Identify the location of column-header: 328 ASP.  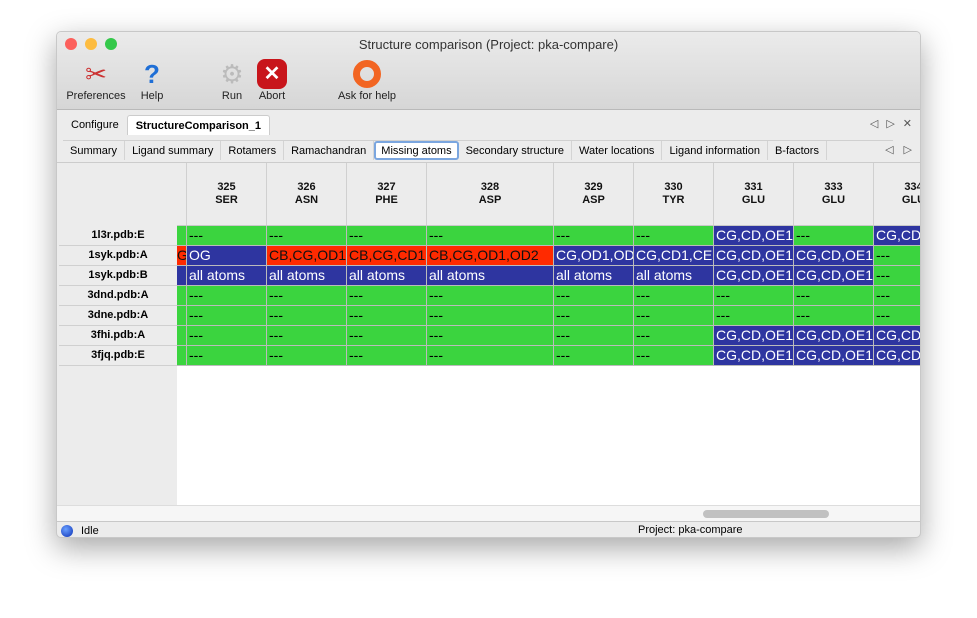
(490, 194).